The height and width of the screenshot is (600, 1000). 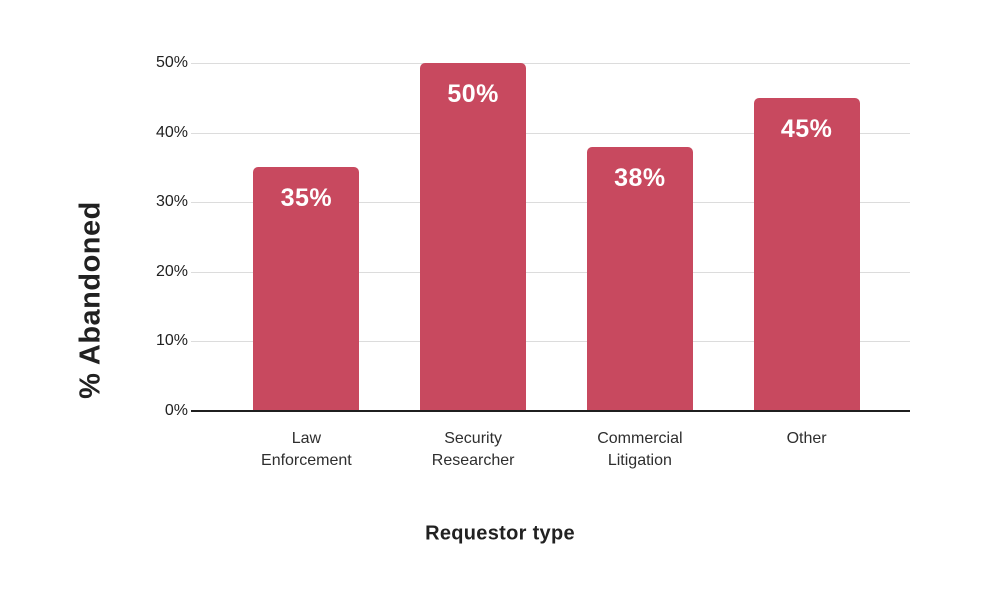 I want to click on bar-security-researcher: 50%, so click(x=473, y=237).